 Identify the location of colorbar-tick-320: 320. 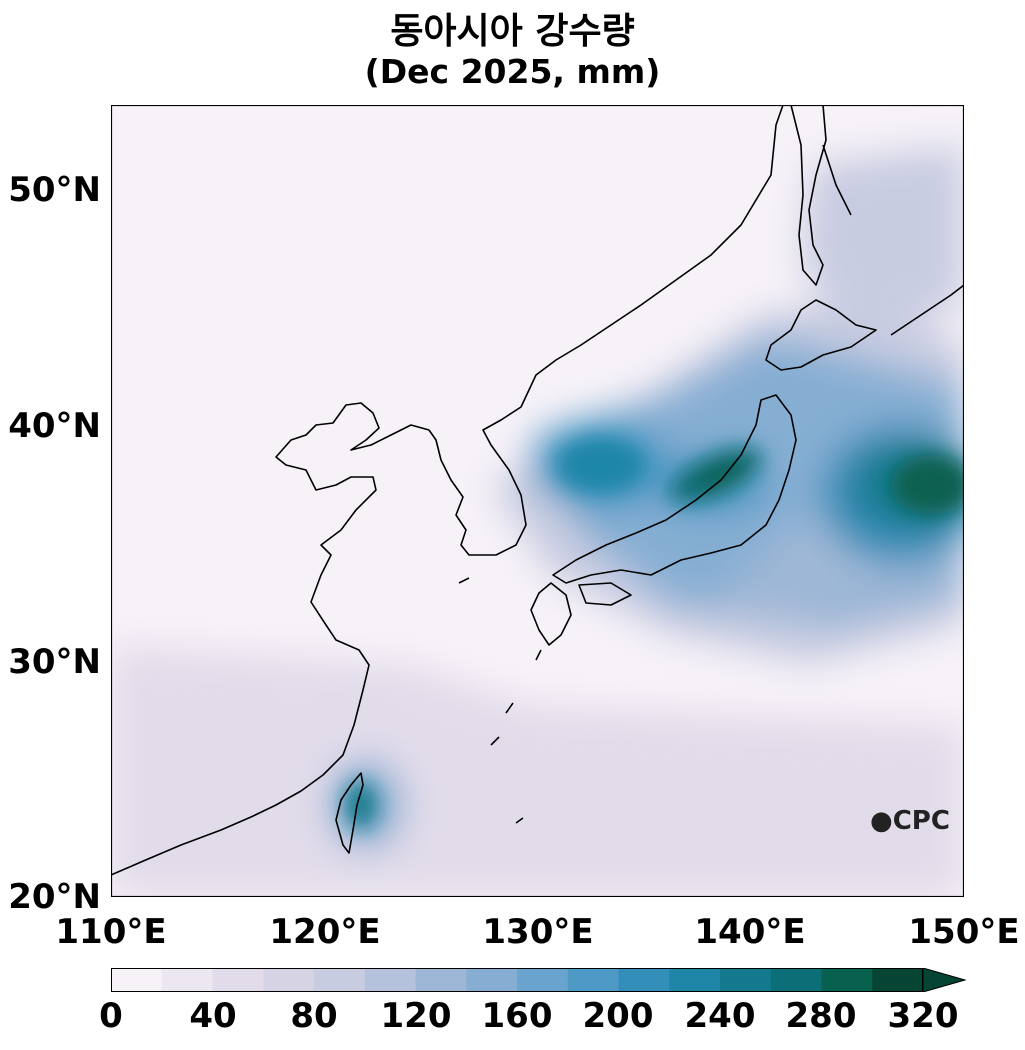
(923, 1016).